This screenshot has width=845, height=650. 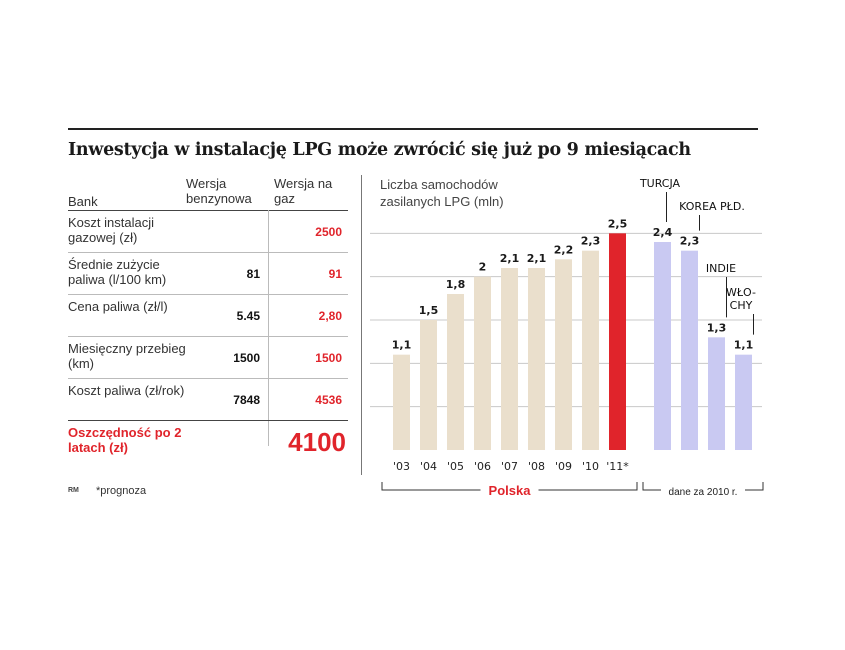 I want to click on value-benzyna: 7848, so click(x=246, y=400).